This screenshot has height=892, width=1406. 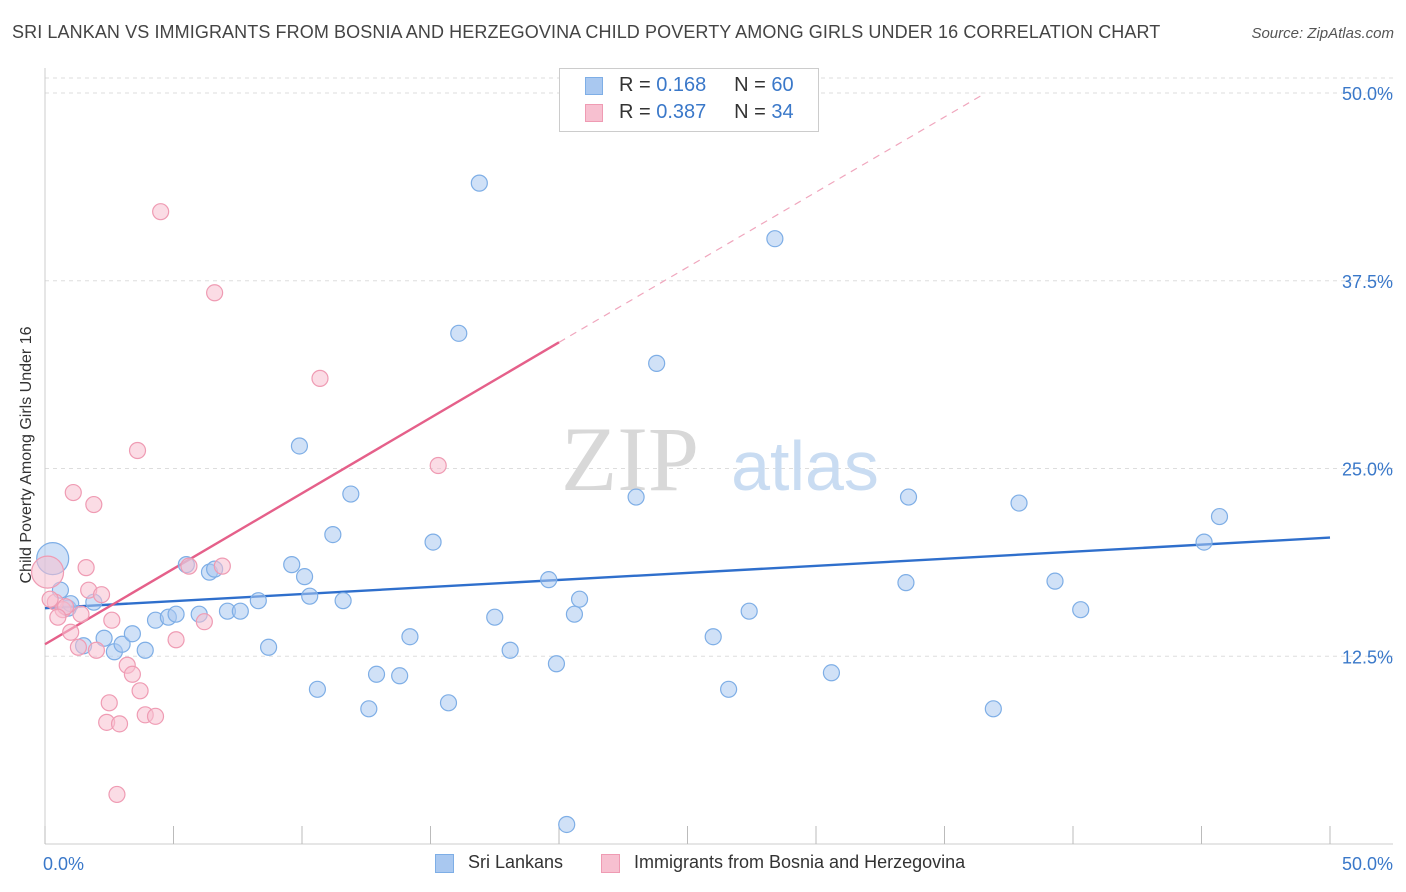 What do you see at coordinates (1367, 94) in the screenshot?
I see `y-tick-label: 50.0%` at bounding box center [1367, 94].